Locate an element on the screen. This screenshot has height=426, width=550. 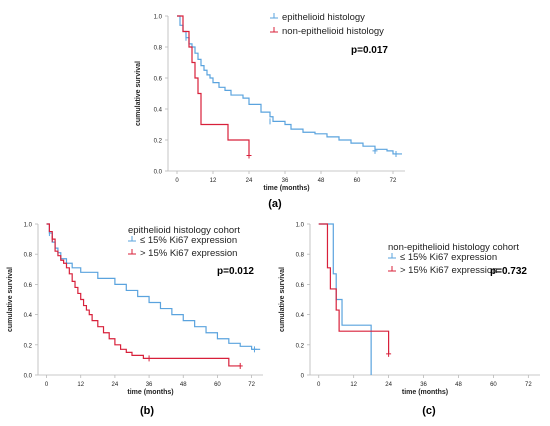
p-value-annotation: p=0.017 is located at coordinates (369, 50).